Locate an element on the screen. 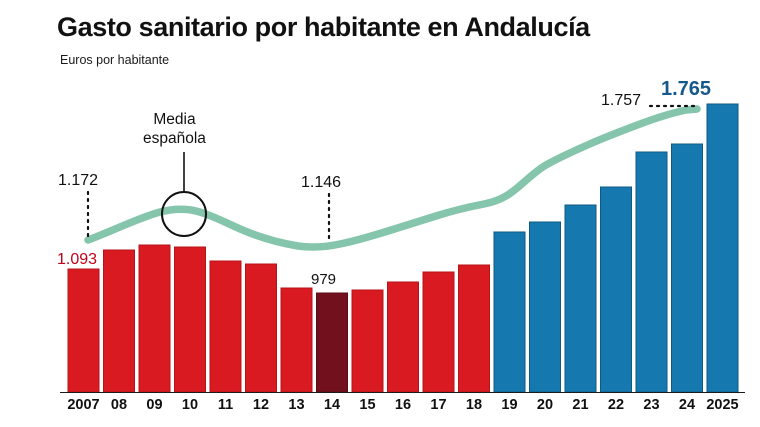 This screenshot has height=427, width=760. x-axis-label-21: 21 is located at coordinates (580, 405).